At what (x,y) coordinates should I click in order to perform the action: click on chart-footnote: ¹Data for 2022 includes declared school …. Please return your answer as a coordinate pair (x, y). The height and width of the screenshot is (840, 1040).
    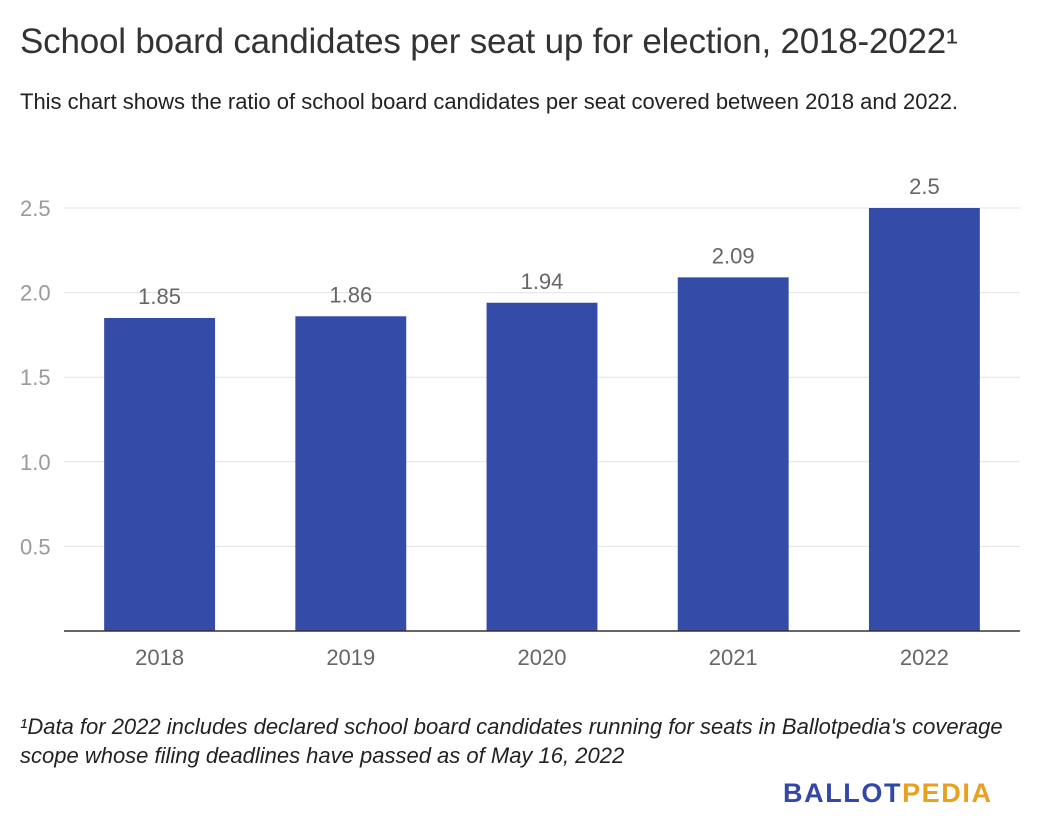
    Looking at the image, I should click on (511, 741).